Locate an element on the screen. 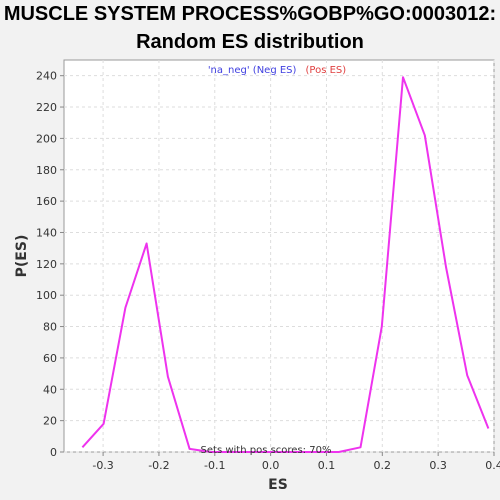 This screenshot has width=500, height=500. y-tick-label: 100 is located at coordinates (46, 295).